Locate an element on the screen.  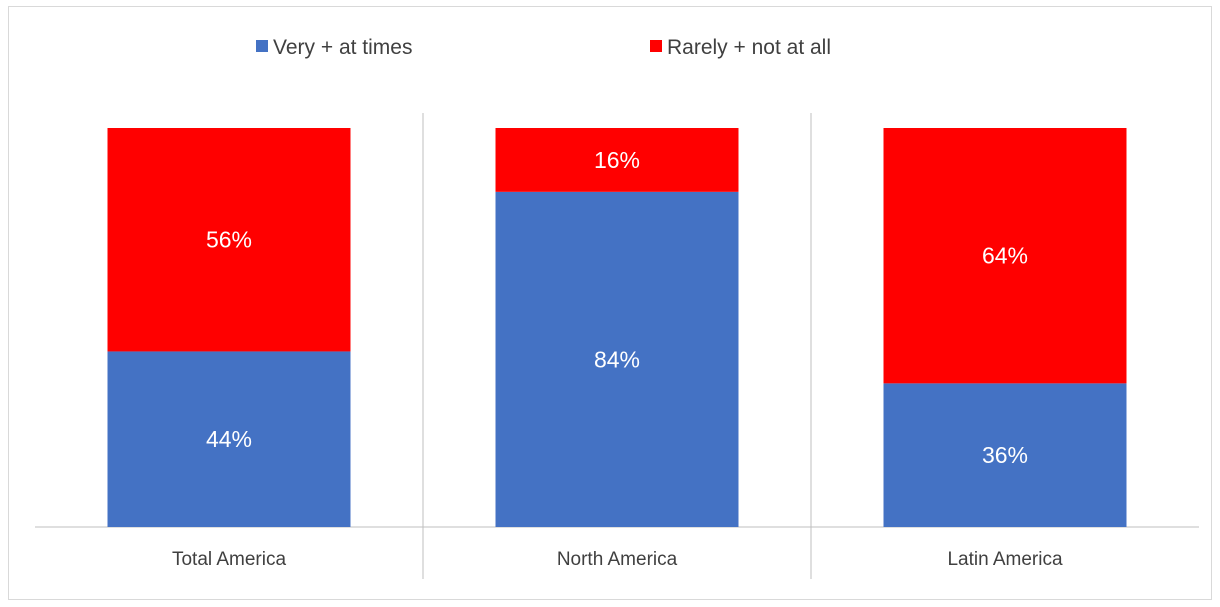
legend-label-rarely-not-at-all: Rarely + not at all is located at coordinates (749, 47).